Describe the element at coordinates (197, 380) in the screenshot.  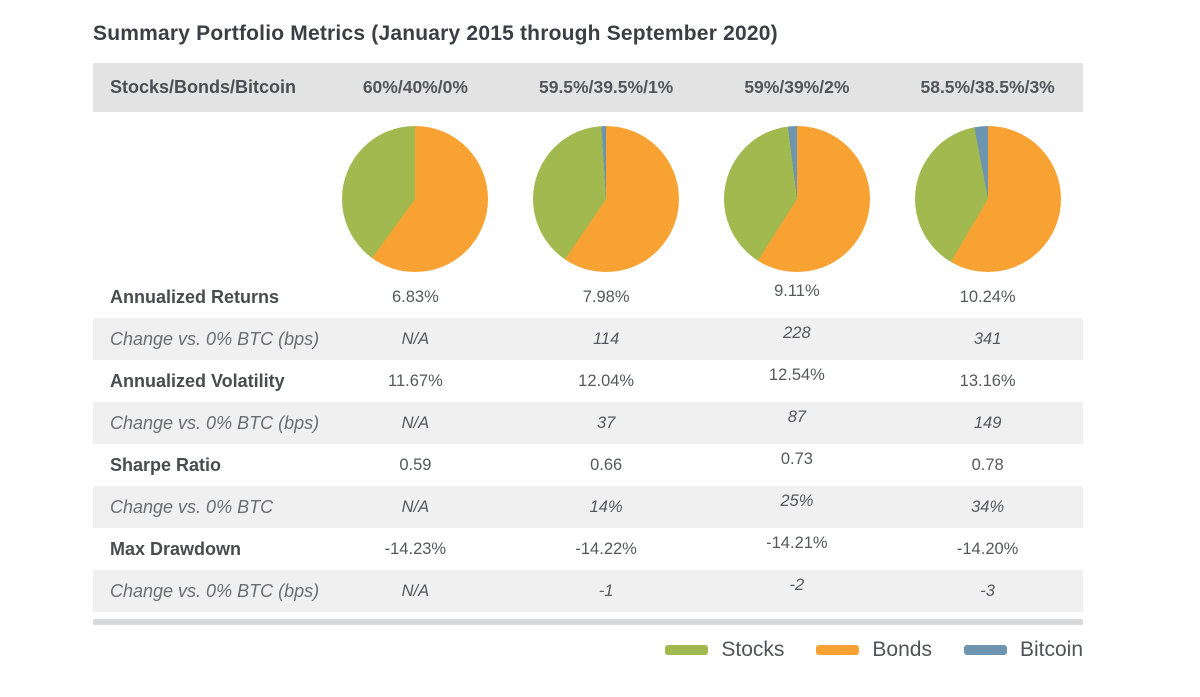
I see `metric-label: Annualized Volatility` at that location.